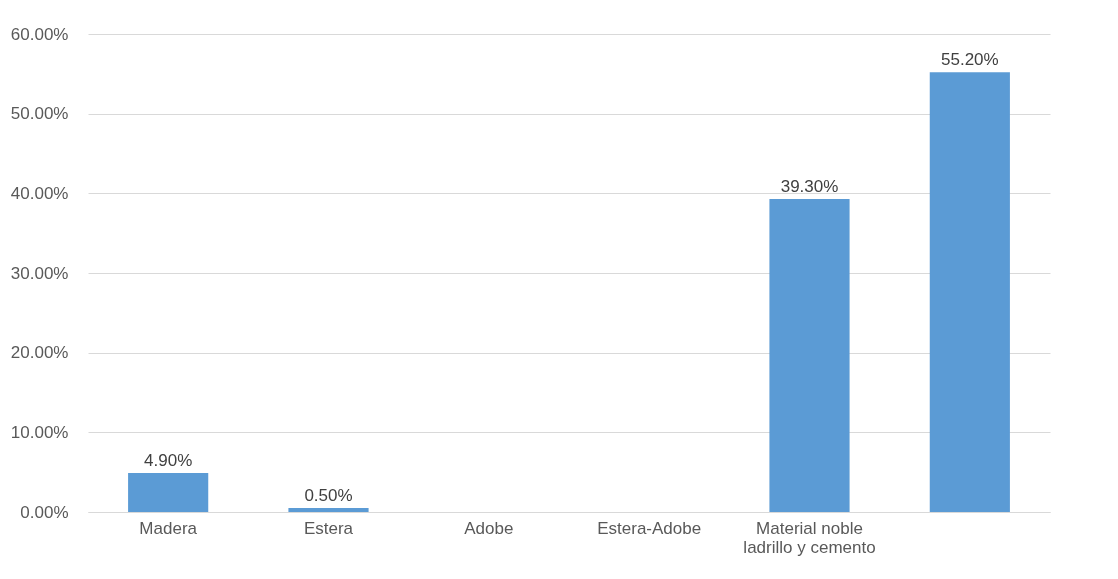 This screenshot has height=579, width=1118. What do you see at coordinates (970, 60) in the screenshot?
I see `data-label: 55.20%` at bounding box center [970, 60].